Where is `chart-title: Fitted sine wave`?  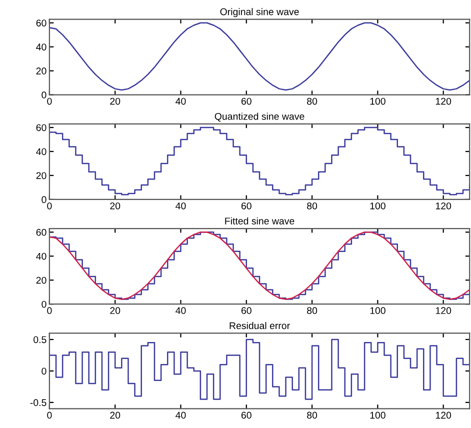 chart-title: Fitted sine wave is located at coordinates (259, 220).